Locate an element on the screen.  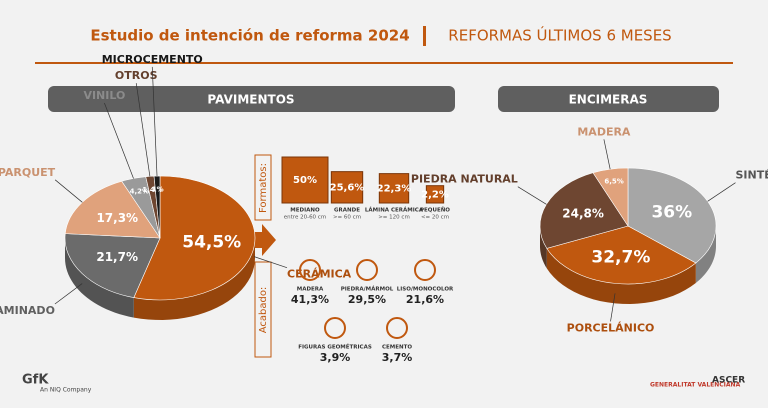
gfk-logo: GfK is located at coordinates (35, 380).